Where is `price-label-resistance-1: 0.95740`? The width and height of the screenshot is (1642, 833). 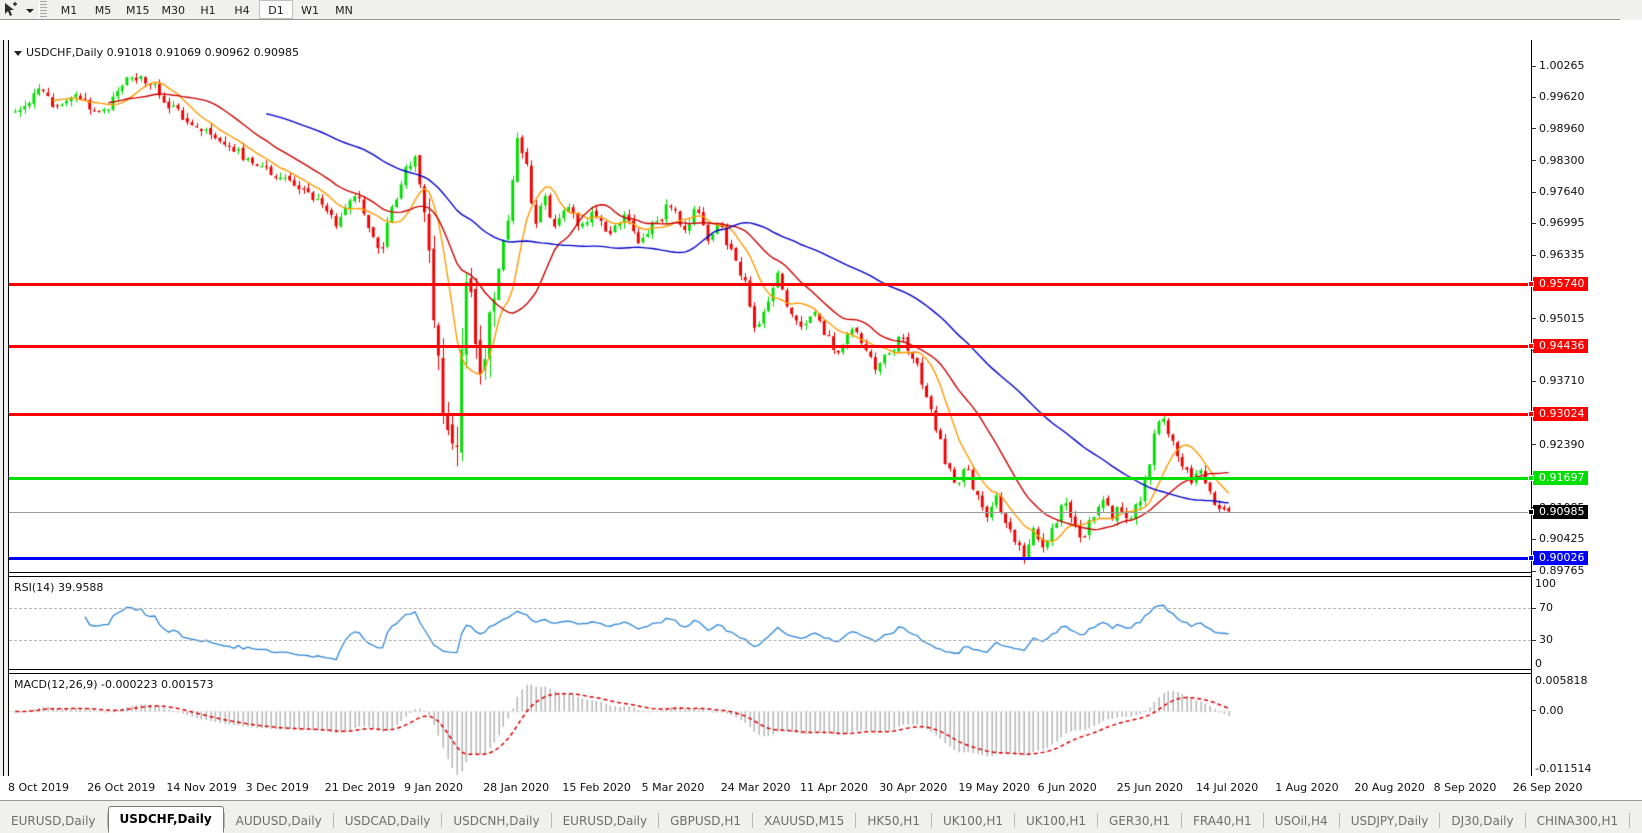
price-label-resistance-1: 0.95740 is located at coordinates (1558, 283).